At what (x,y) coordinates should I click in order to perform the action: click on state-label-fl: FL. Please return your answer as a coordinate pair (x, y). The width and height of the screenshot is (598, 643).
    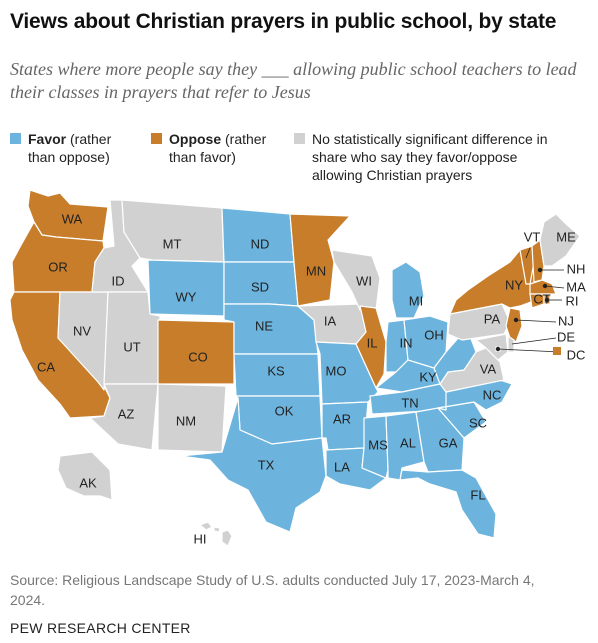
    Looking at the image, I should click on (477, 494).